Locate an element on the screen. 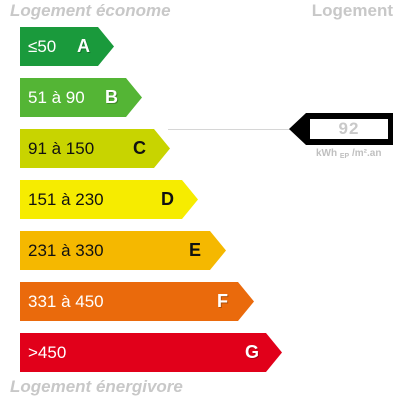  energy-class-letter: G is located at coordinates (252, 352).